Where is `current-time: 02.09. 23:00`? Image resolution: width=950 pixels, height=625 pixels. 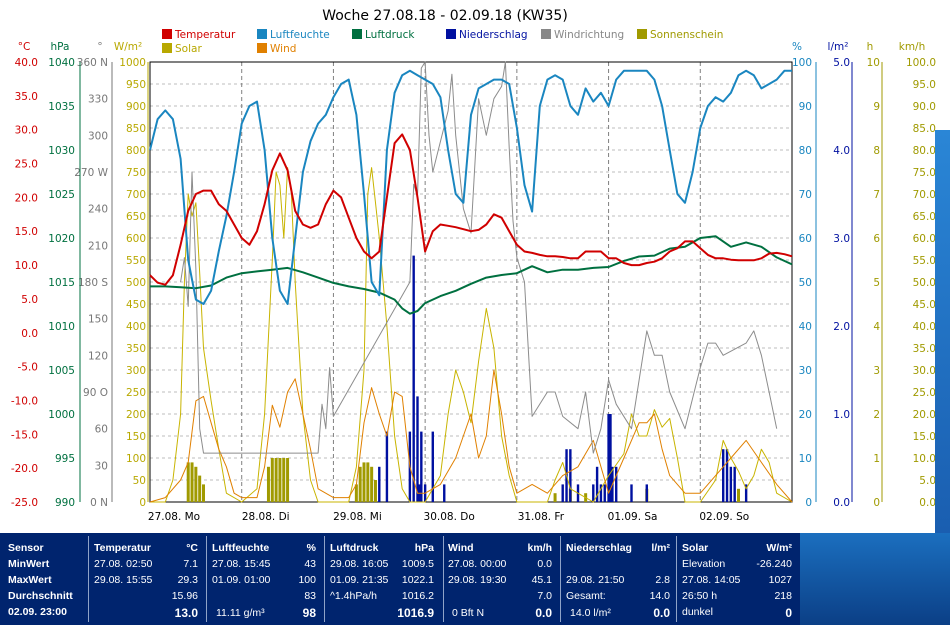 current-time: 02.09. 23:00 is located at coordinates (37, 612).